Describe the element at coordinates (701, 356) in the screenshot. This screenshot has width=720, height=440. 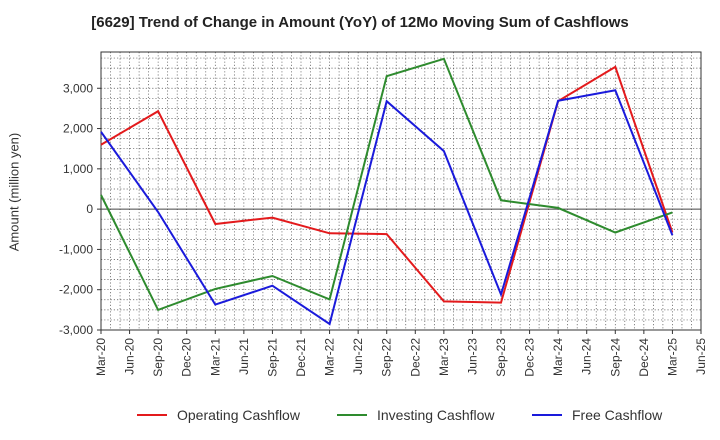
I see `x-tick-label: Jun-25` at that location.